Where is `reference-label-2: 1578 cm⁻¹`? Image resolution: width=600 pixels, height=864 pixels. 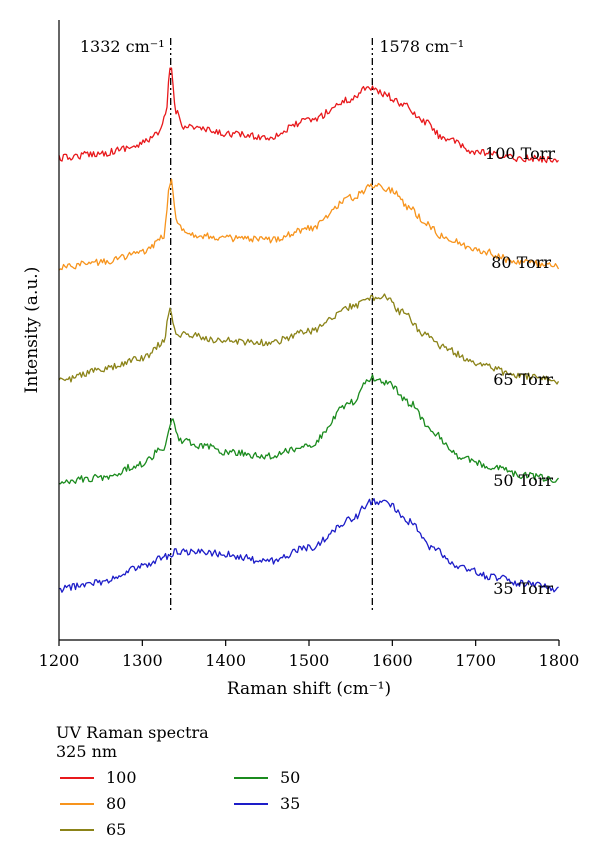
reference-label-2: 1578 cm⁻¹ is located at coordinates (421, 46).